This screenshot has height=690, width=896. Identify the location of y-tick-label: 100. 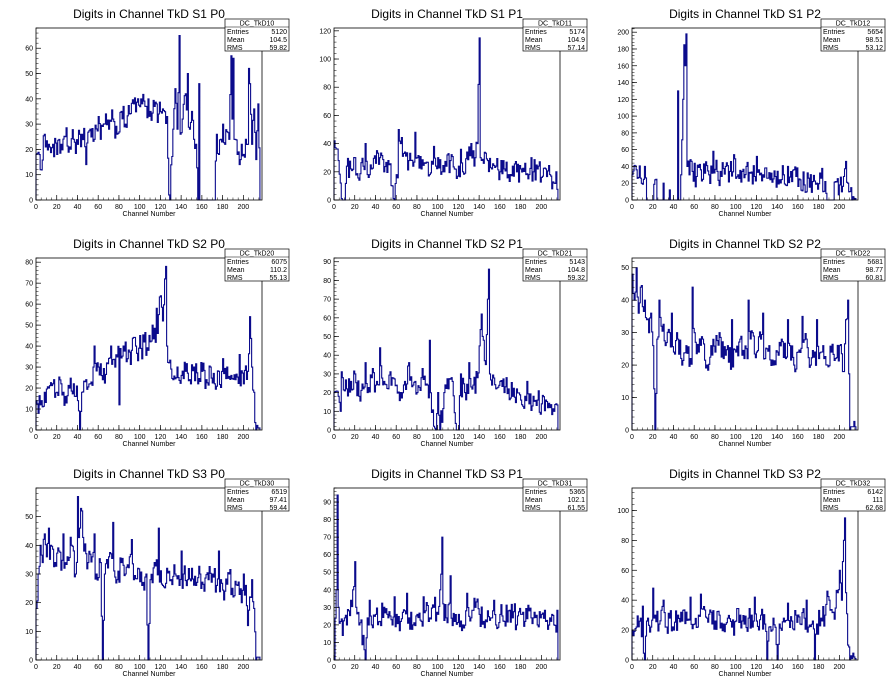
(623, 117).